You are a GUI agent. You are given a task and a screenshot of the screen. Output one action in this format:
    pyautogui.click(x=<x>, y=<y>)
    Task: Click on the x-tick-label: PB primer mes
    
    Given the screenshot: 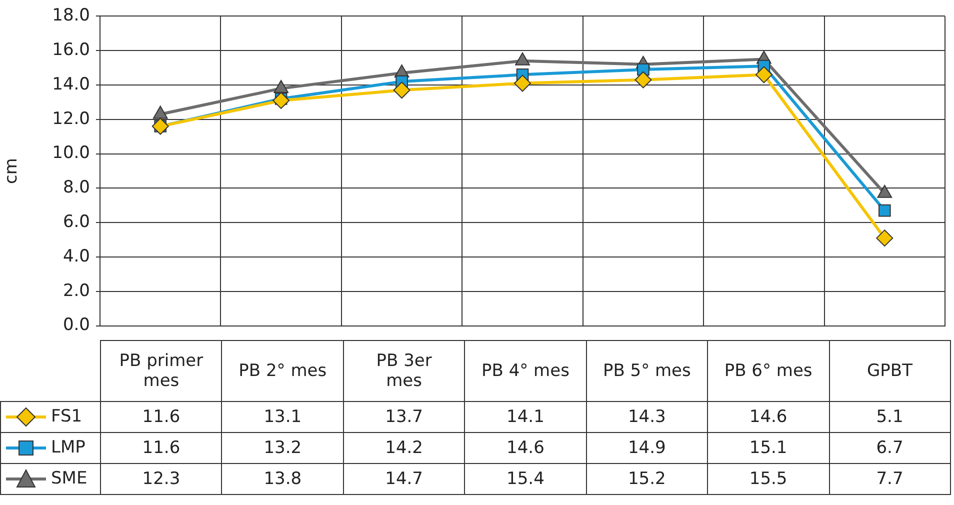 What is the action you would take?
    pyautogui.click(x=161, y=371)
    